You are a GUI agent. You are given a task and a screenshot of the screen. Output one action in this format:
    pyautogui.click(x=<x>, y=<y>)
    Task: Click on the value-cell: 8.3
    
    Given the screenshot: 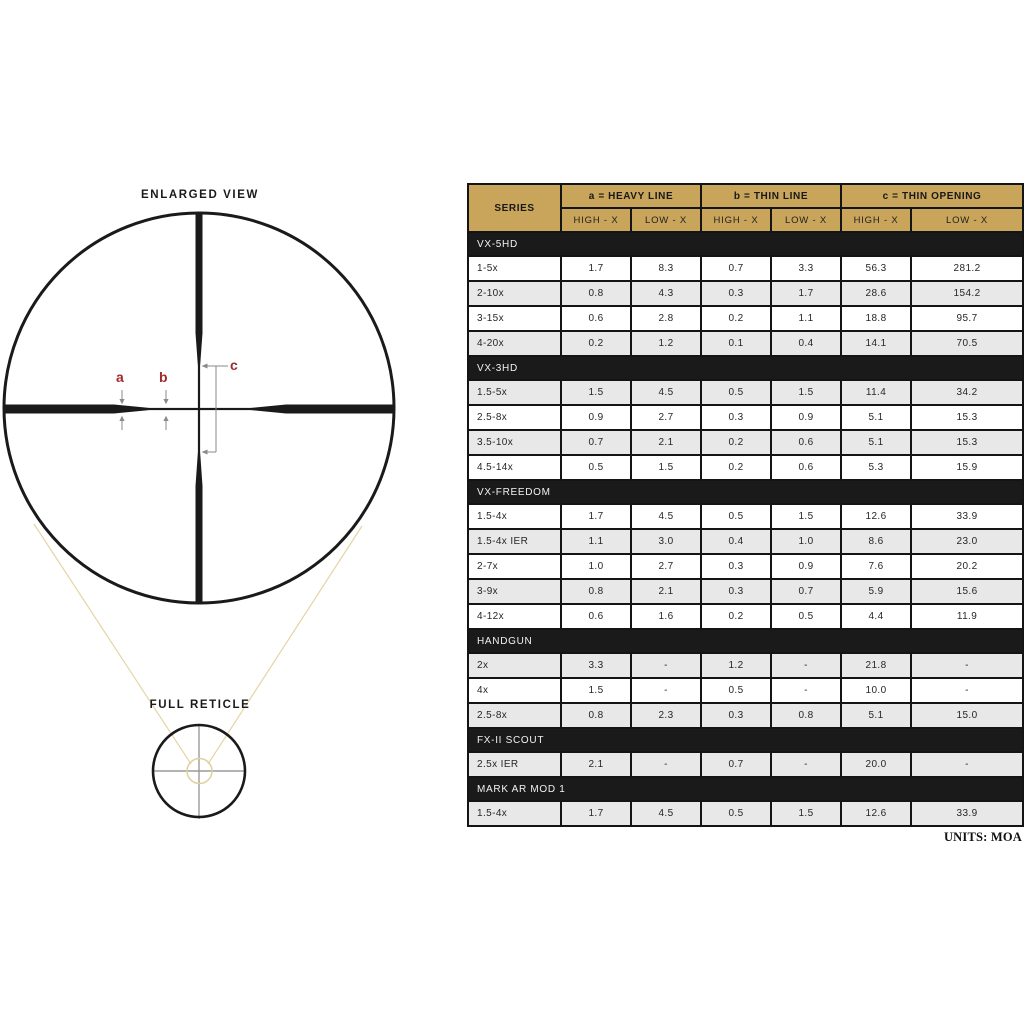 What is the action you would take?
    pyautogui.click(x=666, y=268)
    